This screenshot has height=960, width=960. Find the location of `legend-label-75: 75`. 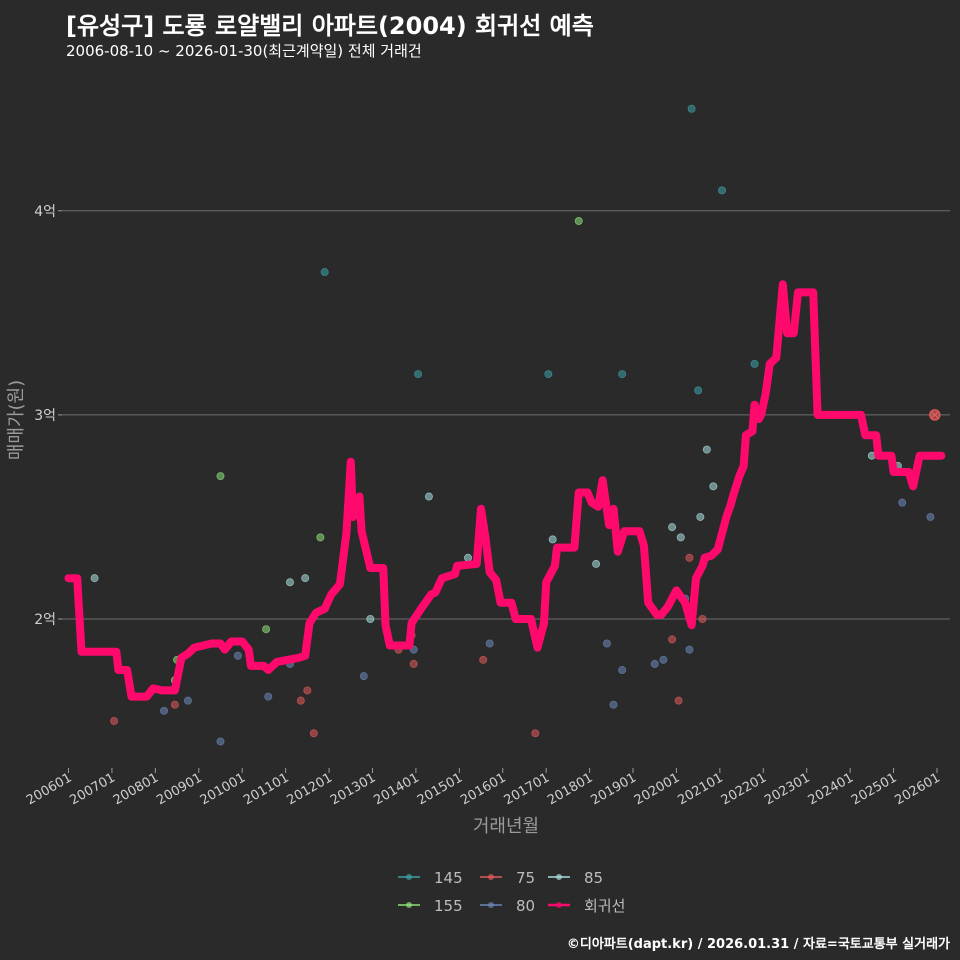

legend-label-75: 75 is located at coordinates (525, 878).